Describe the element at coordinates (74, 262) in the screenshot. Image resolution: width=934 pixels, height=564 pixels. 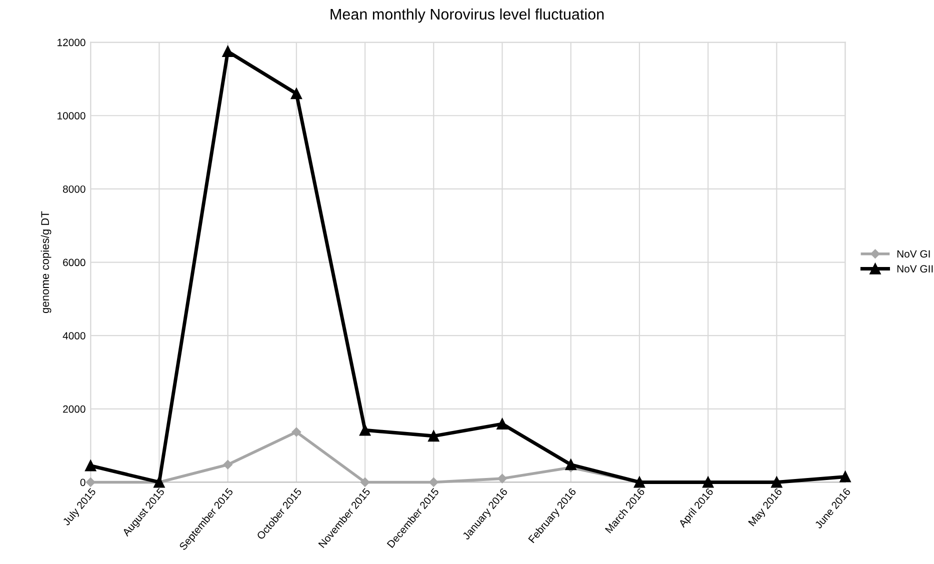
I see `y-tick-label: 6000` at that location.